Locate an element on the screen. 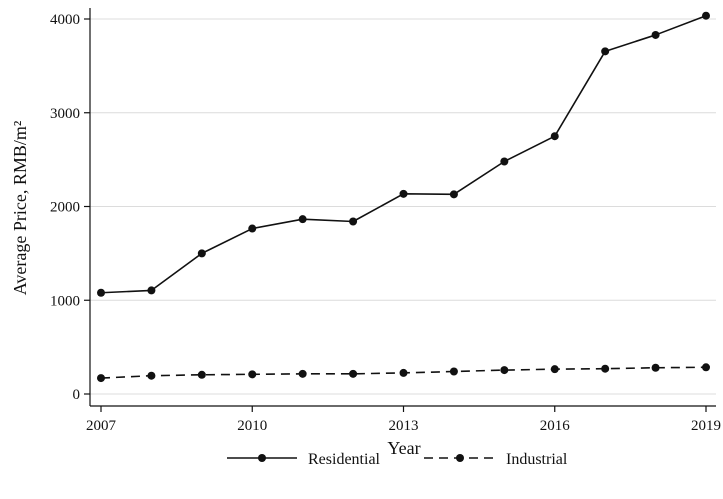  data-point-industrial-2014 is located at coordinates (453, 371).